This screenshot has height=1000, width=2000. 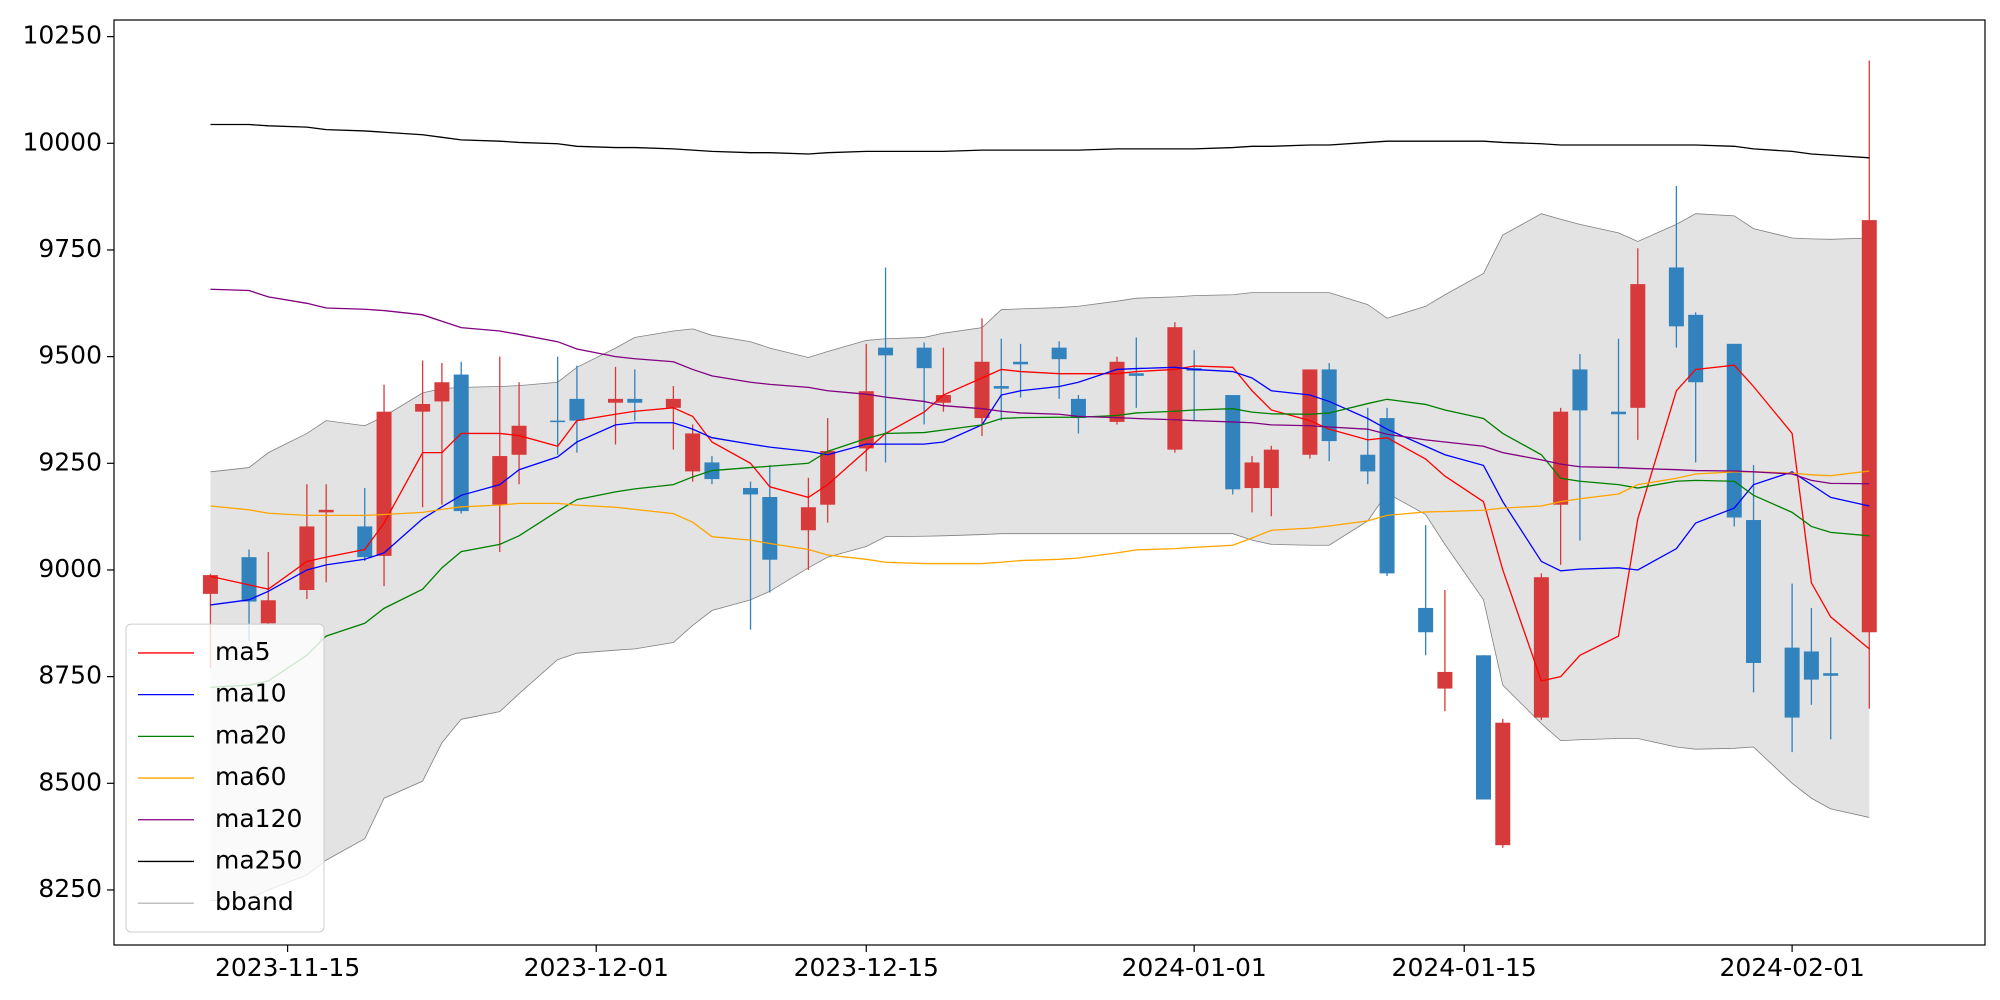 I want to click on x-tick-label: 2024-01-15, so click(x=1464, y=967).